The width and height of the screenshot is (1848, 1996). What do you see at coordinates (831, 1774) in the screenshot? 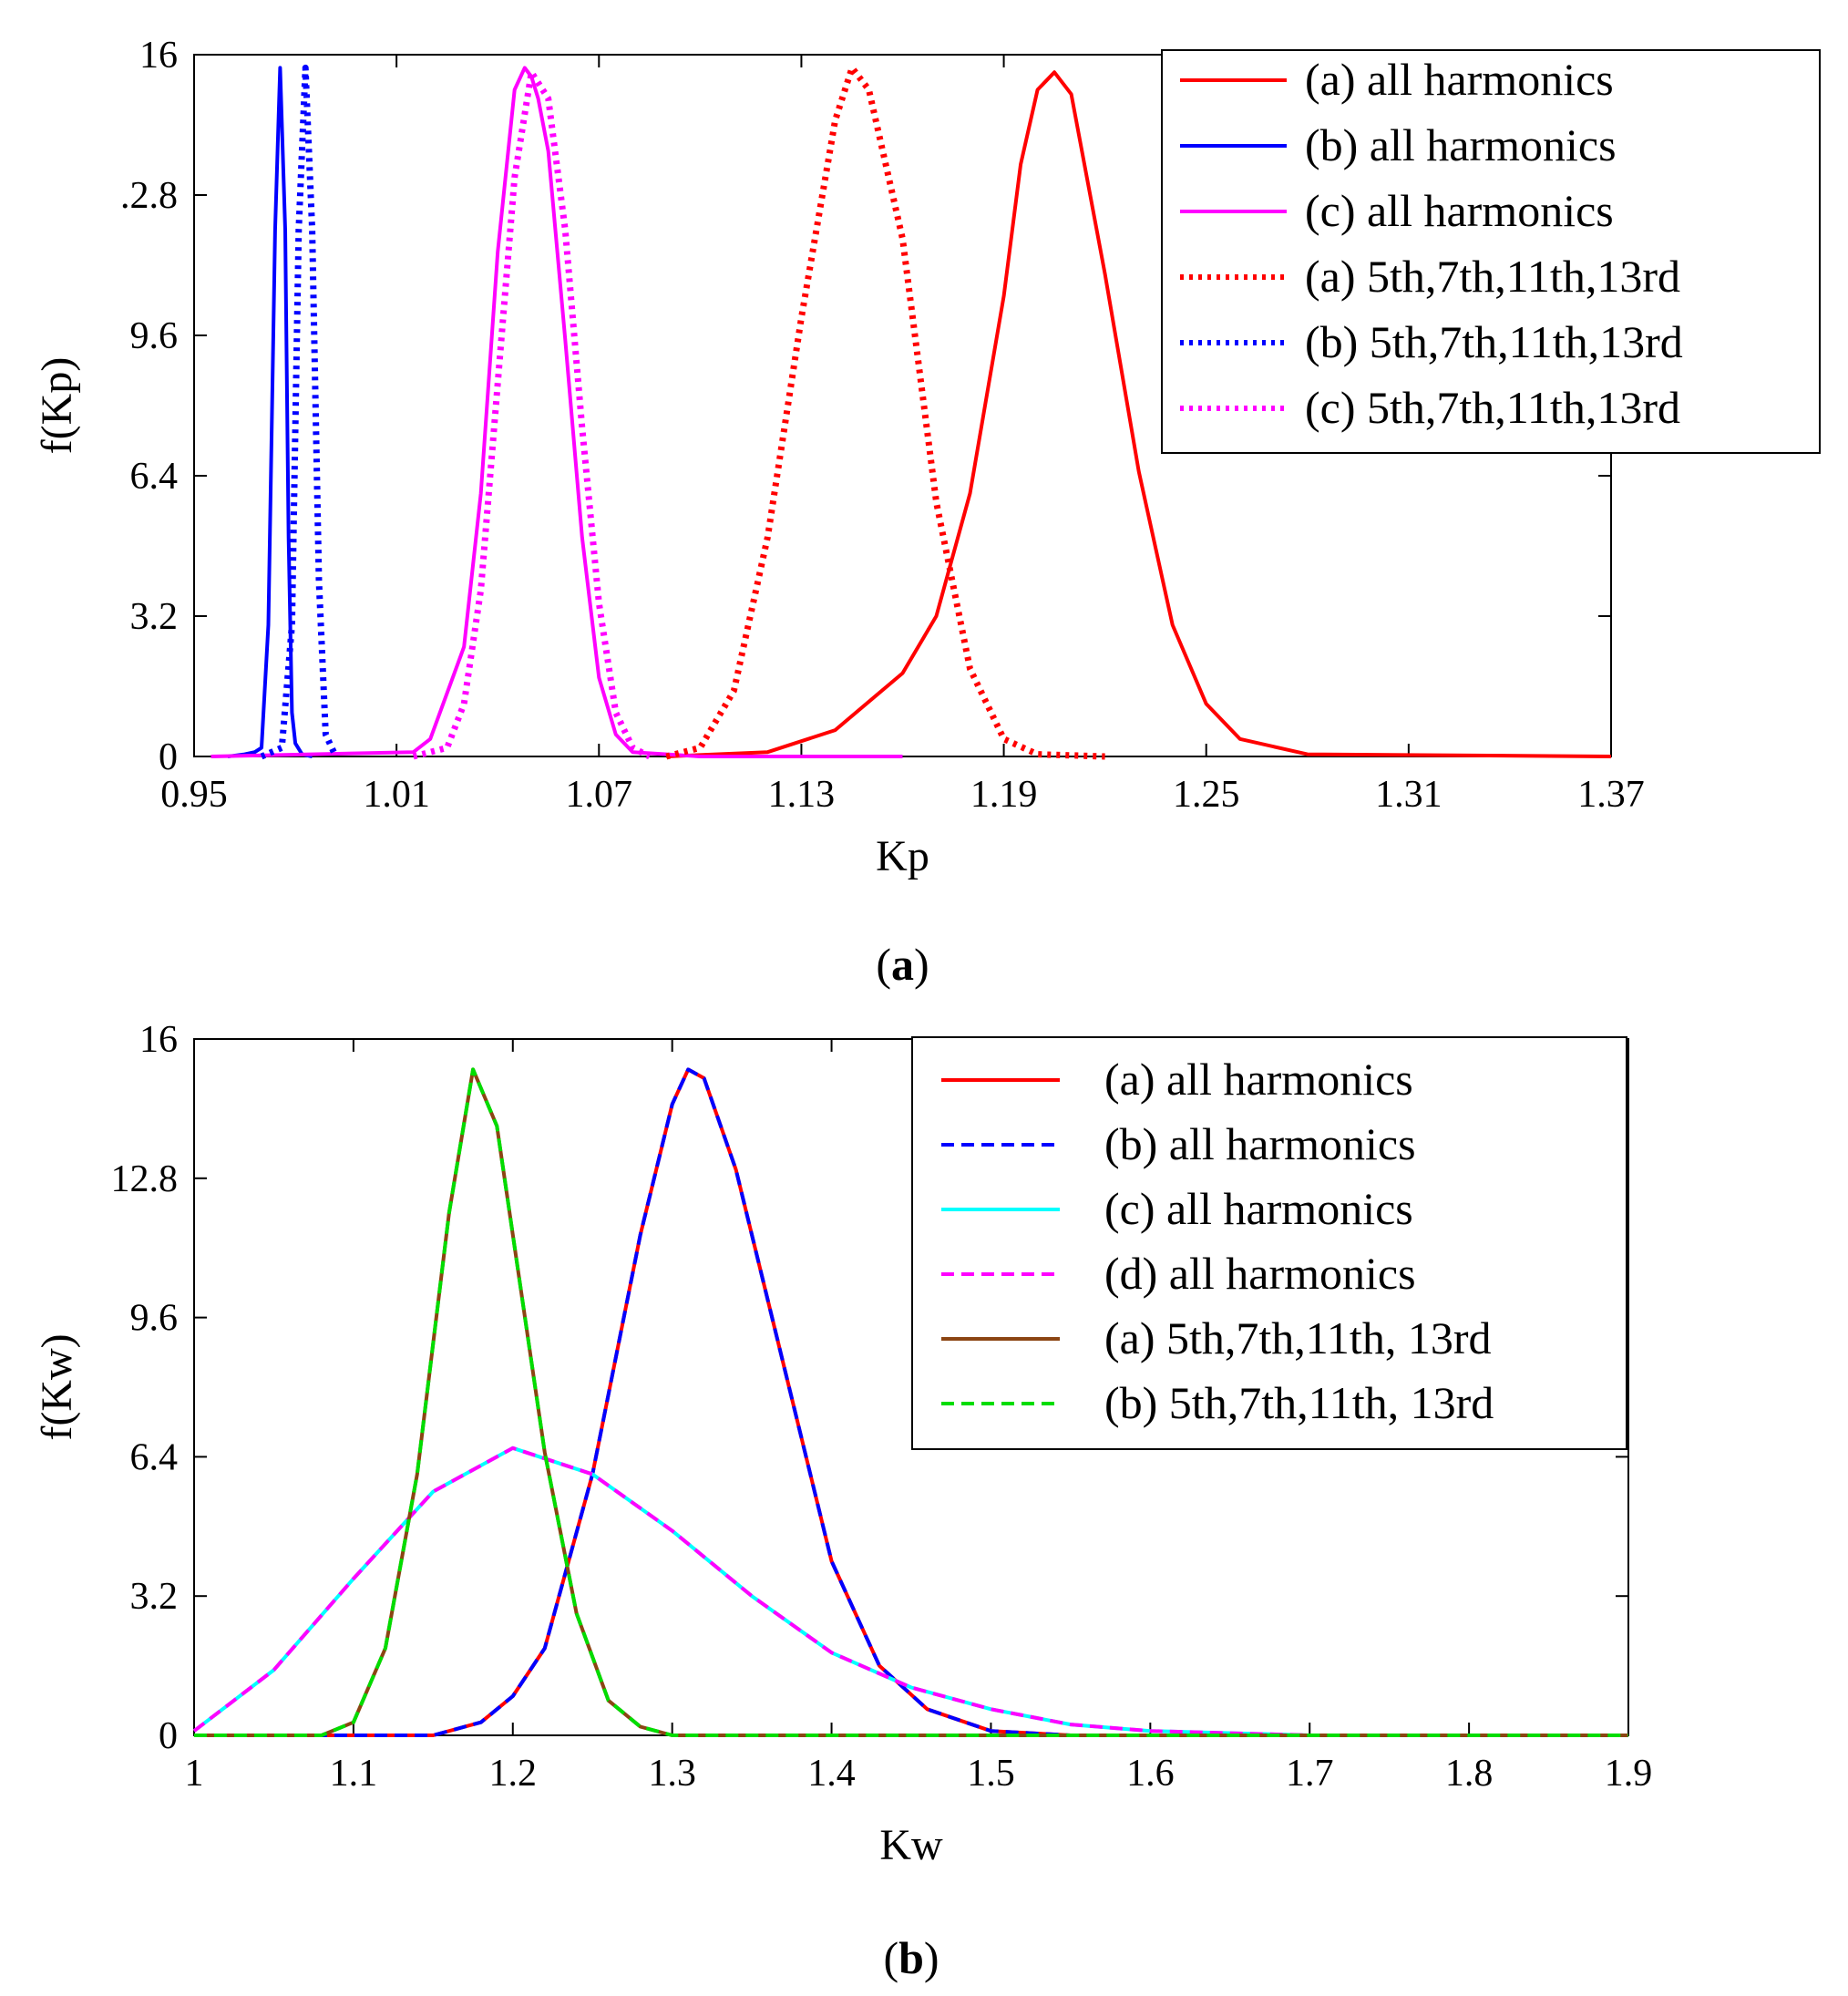
I see `x-tick-label: 1.4` at bounding box center [831, 1774].